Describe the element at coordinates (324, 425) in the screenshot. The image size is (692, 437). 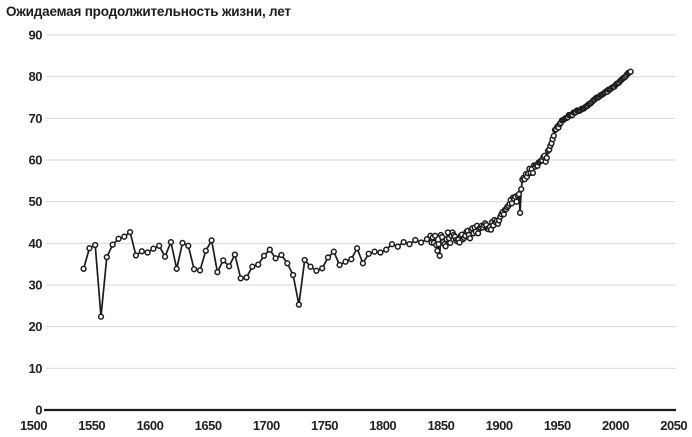
I see `x-tick-label: 1750` at that location.